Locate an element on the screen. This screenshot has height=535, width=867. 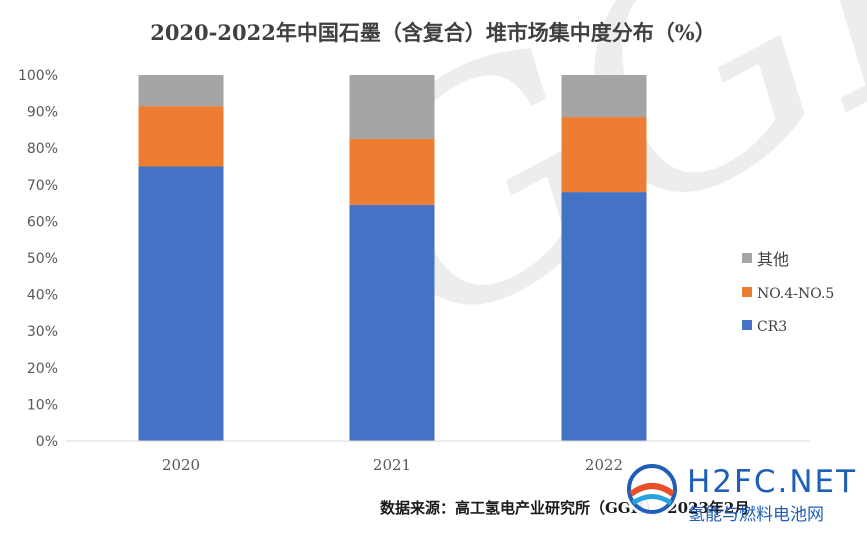
legend-swatch-cr3 is located at coordinates (747, 325).